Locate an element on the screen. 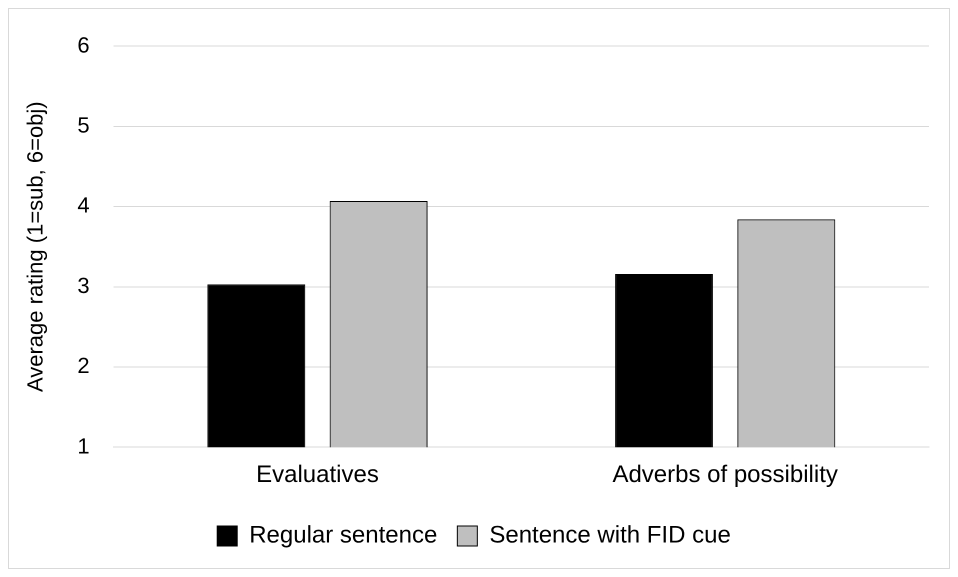 The height and width of the screenshot is (577, 958). y-tick-label: 3 is located at coordinates (83, 285).